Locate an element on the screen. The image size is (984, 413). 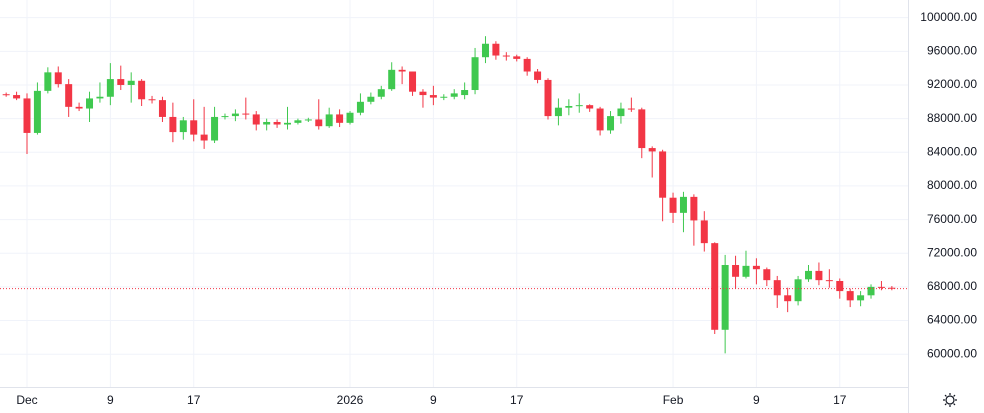
y-tick-label: 80000.00 is located at coordinates (952, 185).